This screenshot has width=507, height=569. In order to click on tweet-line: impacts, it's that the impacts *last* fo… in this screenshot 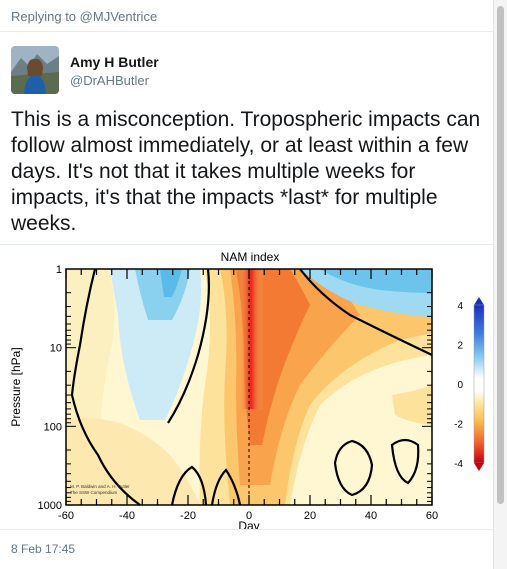, I will do `click(224, 197)`.